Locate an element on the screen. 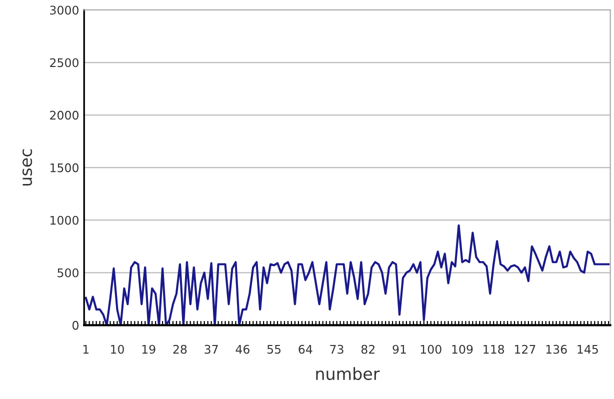  x-tick-label: 1 is located at coordinates (86, 349).